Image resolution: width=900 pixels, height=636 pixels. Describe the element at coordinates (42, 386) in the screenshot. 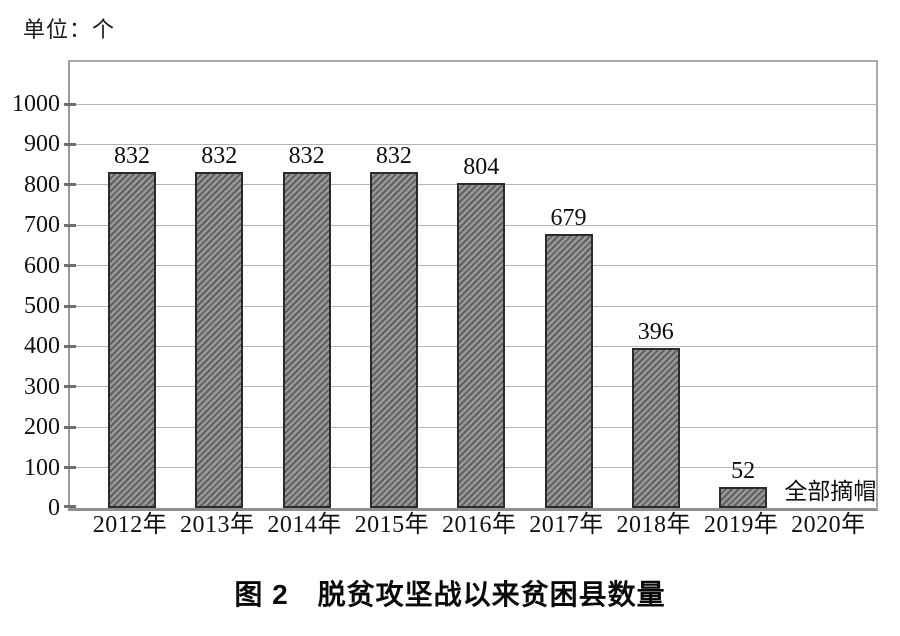

I see `y-axis-label-300: 300` at that location.